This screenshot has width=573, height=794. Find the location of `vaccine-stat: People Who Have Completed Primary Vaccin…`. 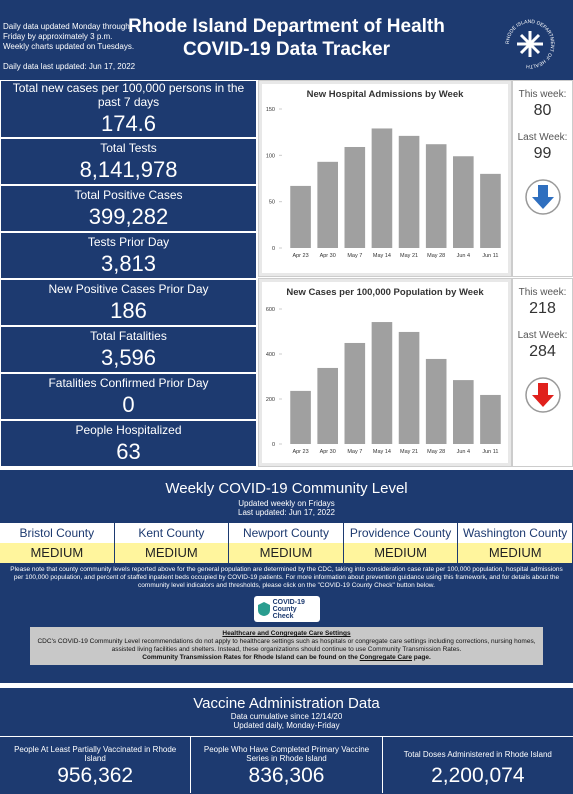

vaccine-stat: People Who Have Completed Primary Vaccin… is located at coordinates (287, 765).